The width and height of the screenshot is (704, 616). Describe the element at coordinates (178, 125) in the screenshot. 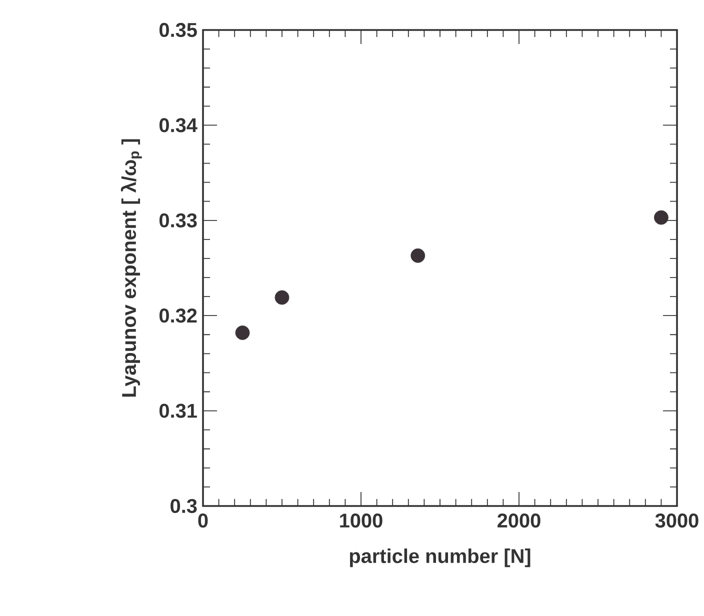

I see `y-tick-label: 0.34` at that location.